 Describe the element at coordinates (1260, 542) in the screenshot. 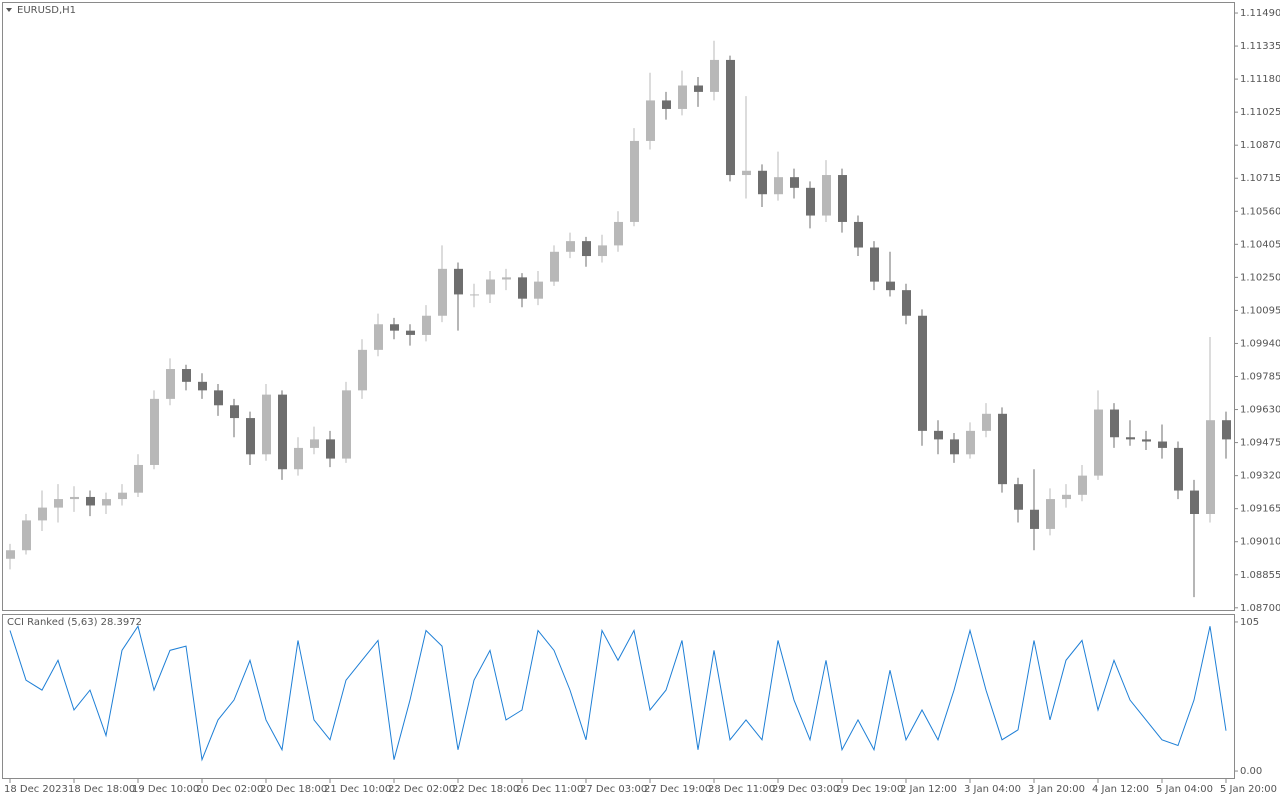

I see `y-tick-label: 1.09010` at that location.